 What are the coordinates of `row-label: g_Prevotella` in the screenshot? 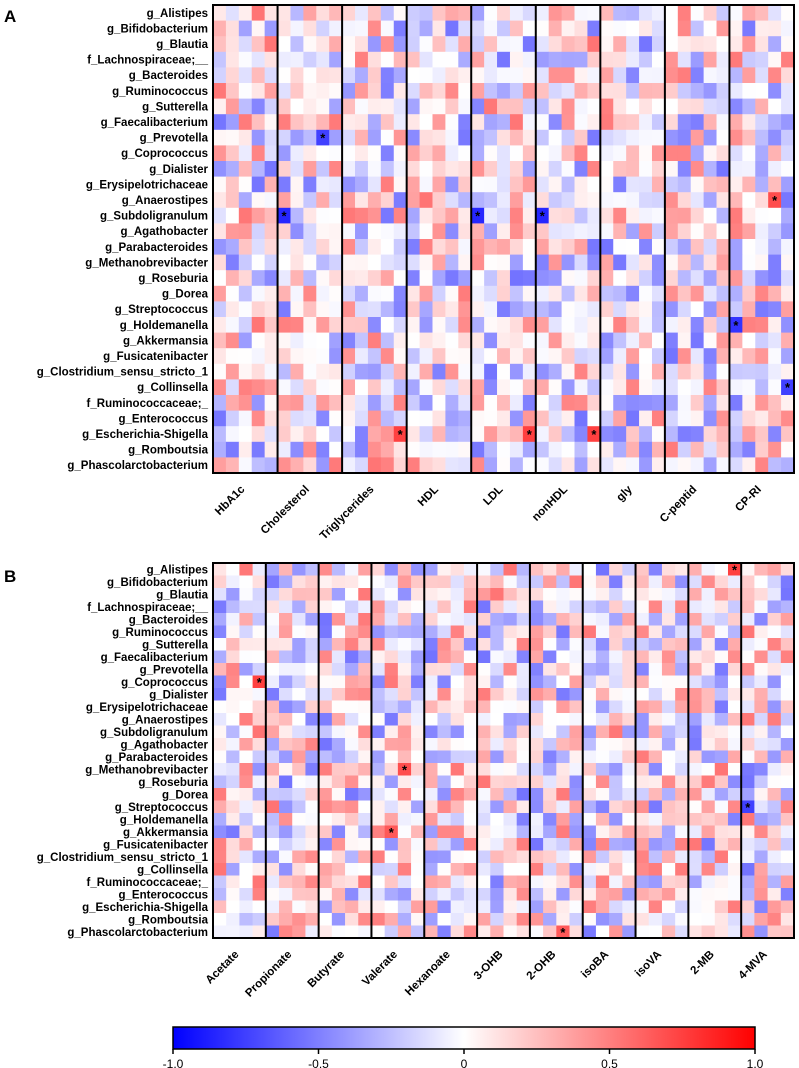 It's located at (174, 139).